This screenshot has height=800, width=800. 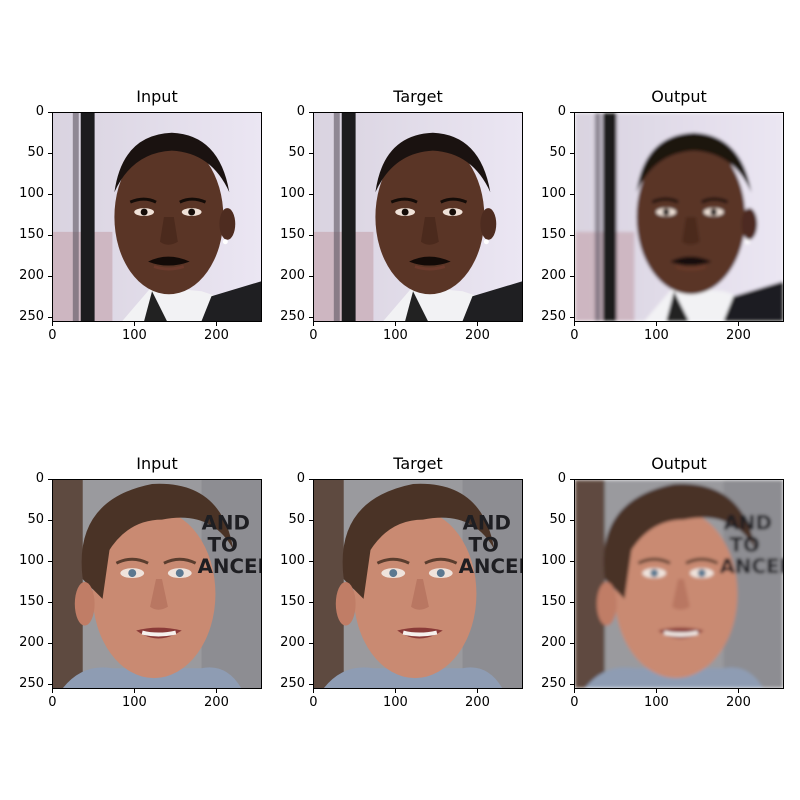 I want to click on panel-target-row-2: AND TO ANCER, so click(x=418, y=584).